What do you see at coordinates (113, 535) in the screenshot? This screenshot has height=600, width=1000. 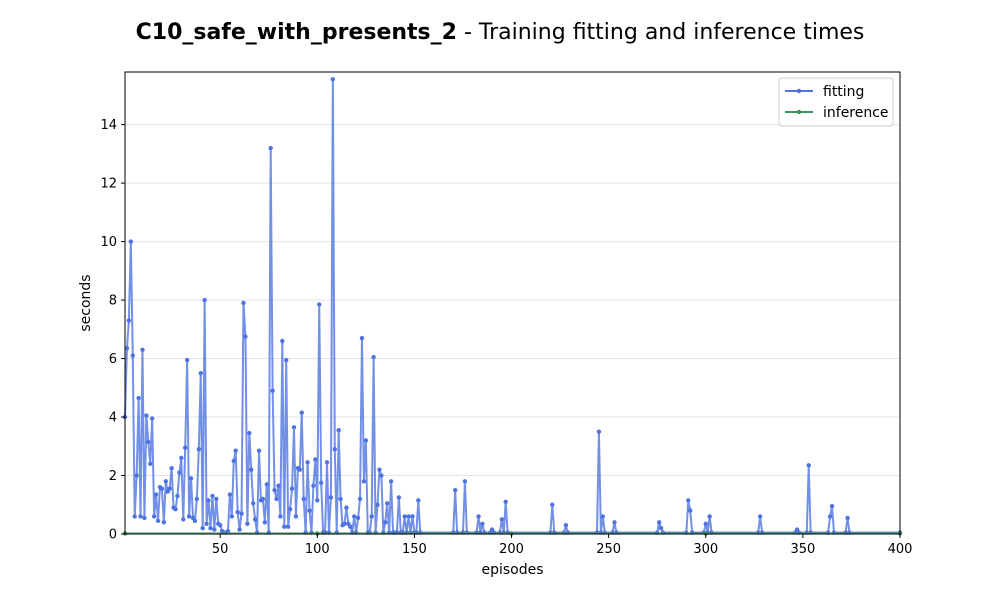 I see `y-tick-label: 0` at bounding box center [113, 535].